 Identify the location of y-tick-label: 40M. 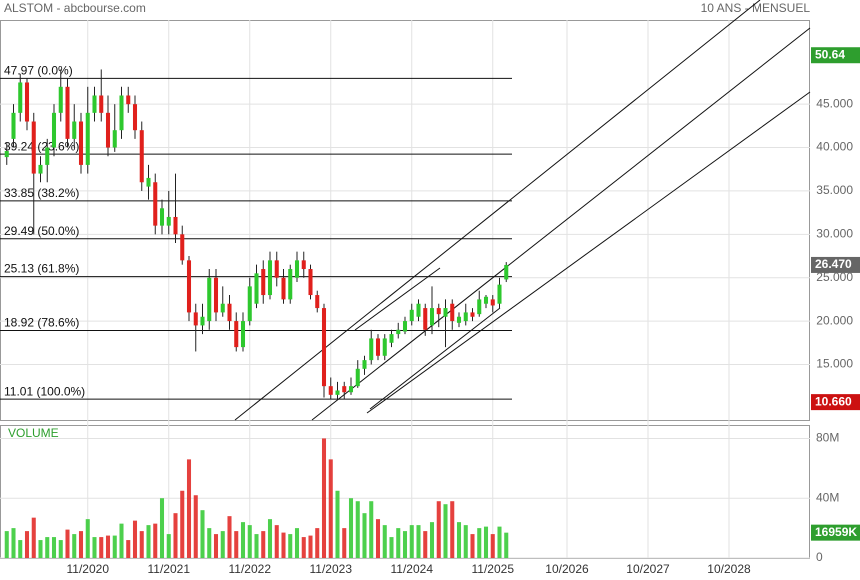
(827, 497).